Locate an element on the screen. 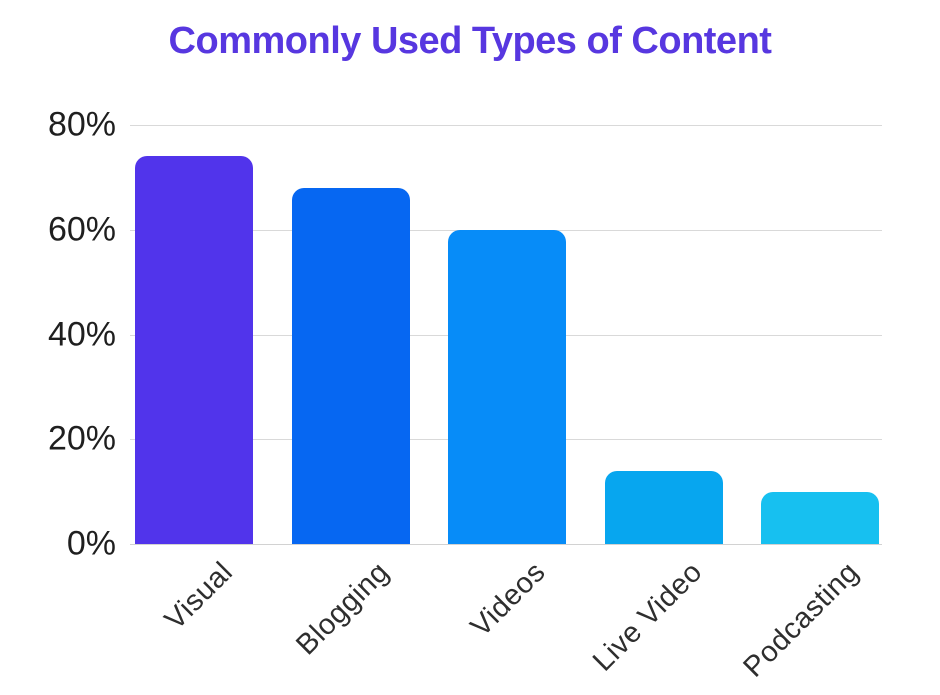 The image size is (940, 695). xlabel-videos: Videos is located at coordinates (508, 600).